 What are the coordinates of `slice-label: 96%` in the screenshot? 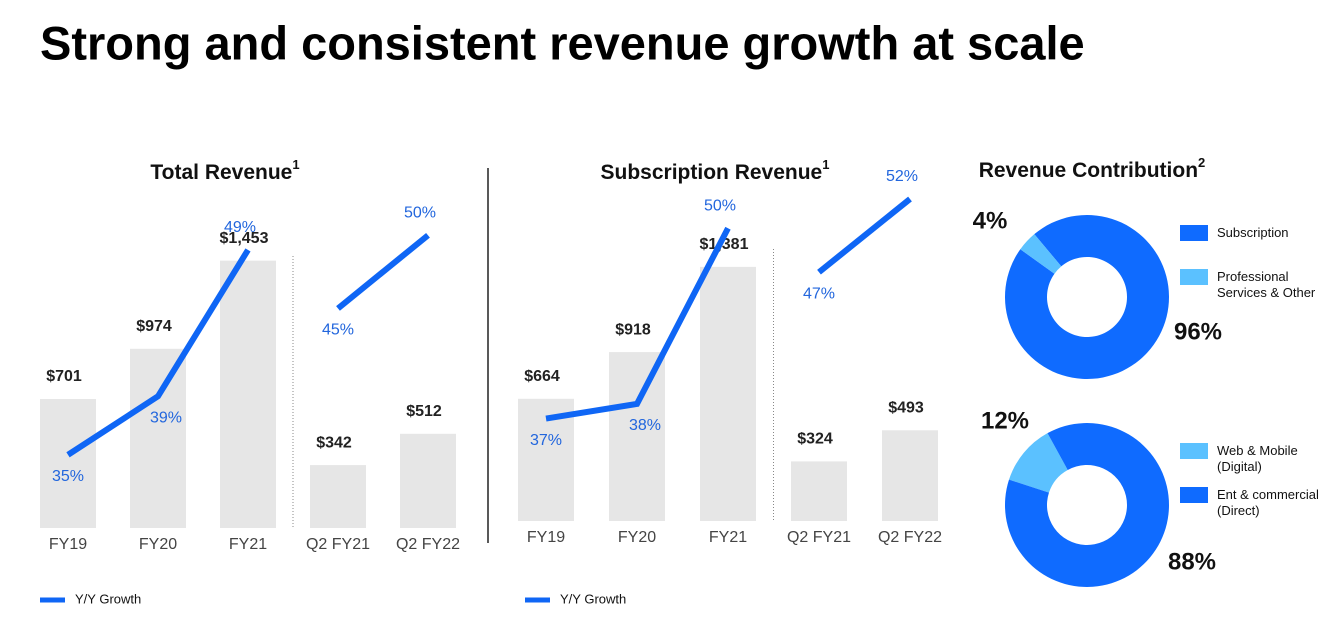 It's located at (1198, 331).